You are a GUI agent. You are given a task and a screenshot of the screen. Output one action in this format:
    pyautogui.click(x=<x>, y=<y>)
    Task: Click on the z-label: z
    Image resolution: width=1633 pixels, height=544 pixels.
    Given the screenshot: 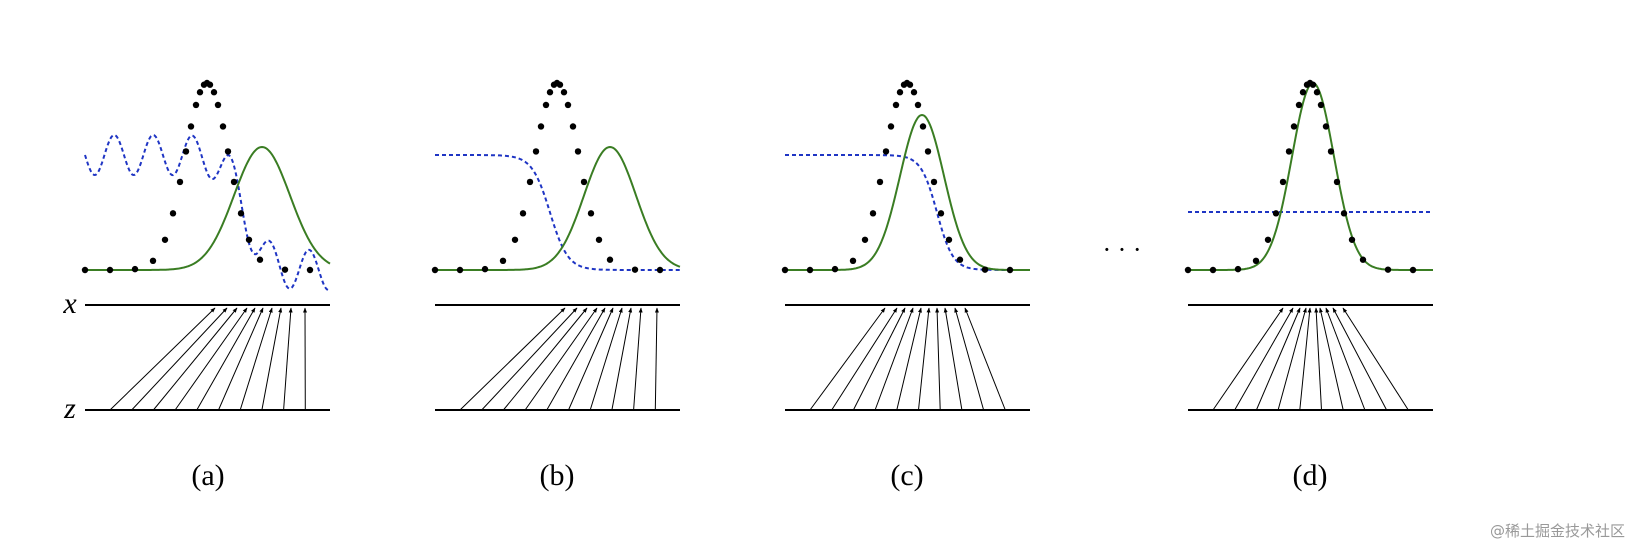 What is the action you would take?
    pyautogui.click(x=69, y=408)
    